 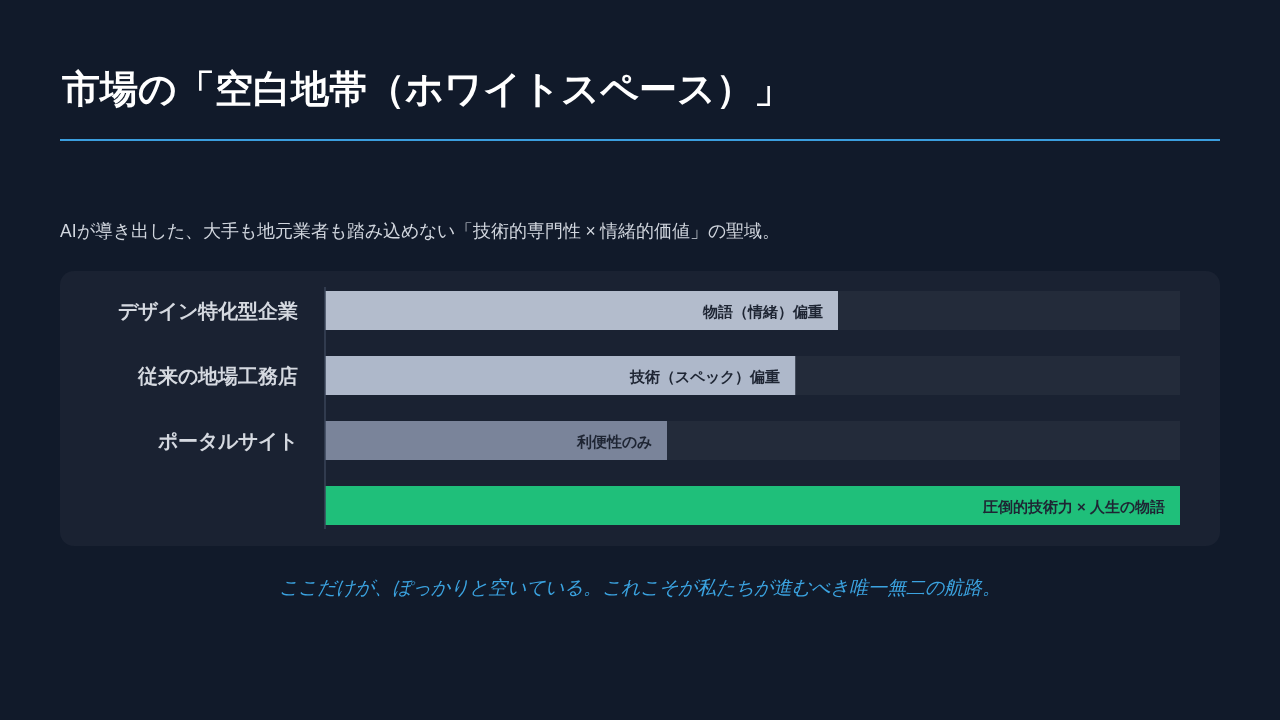 What do you see at coordinates (614, 441) in the screenshot?
I see `annotation: 利便性のみ` at bounding box center [614, 441].